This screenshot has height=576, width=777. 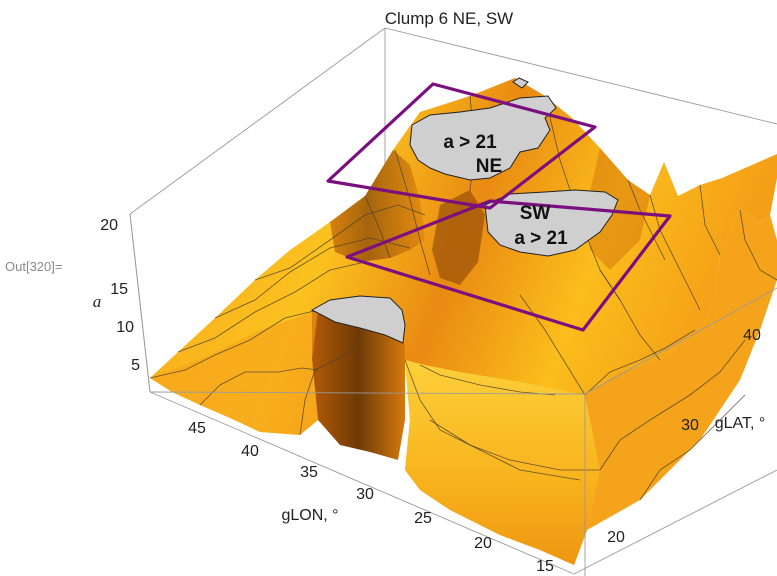 What do you see at coordinates (619, 209) in the screenshot?
I see `surface-ridge-right` at bounding box center [619, 209].